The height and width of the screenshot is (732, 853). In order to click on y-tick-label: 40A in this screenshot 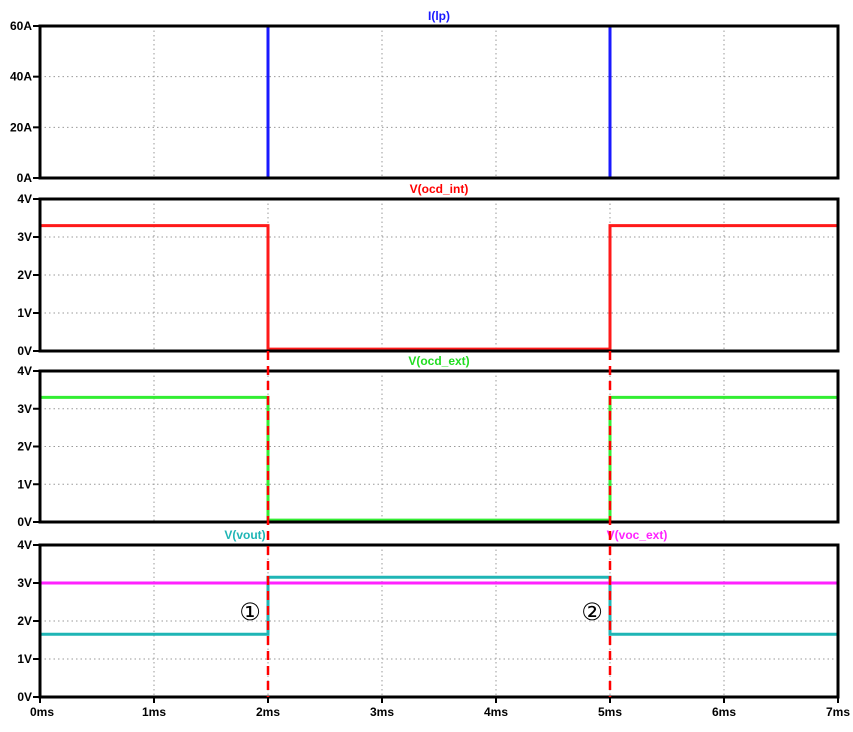, I will do `click(21, 77)`.